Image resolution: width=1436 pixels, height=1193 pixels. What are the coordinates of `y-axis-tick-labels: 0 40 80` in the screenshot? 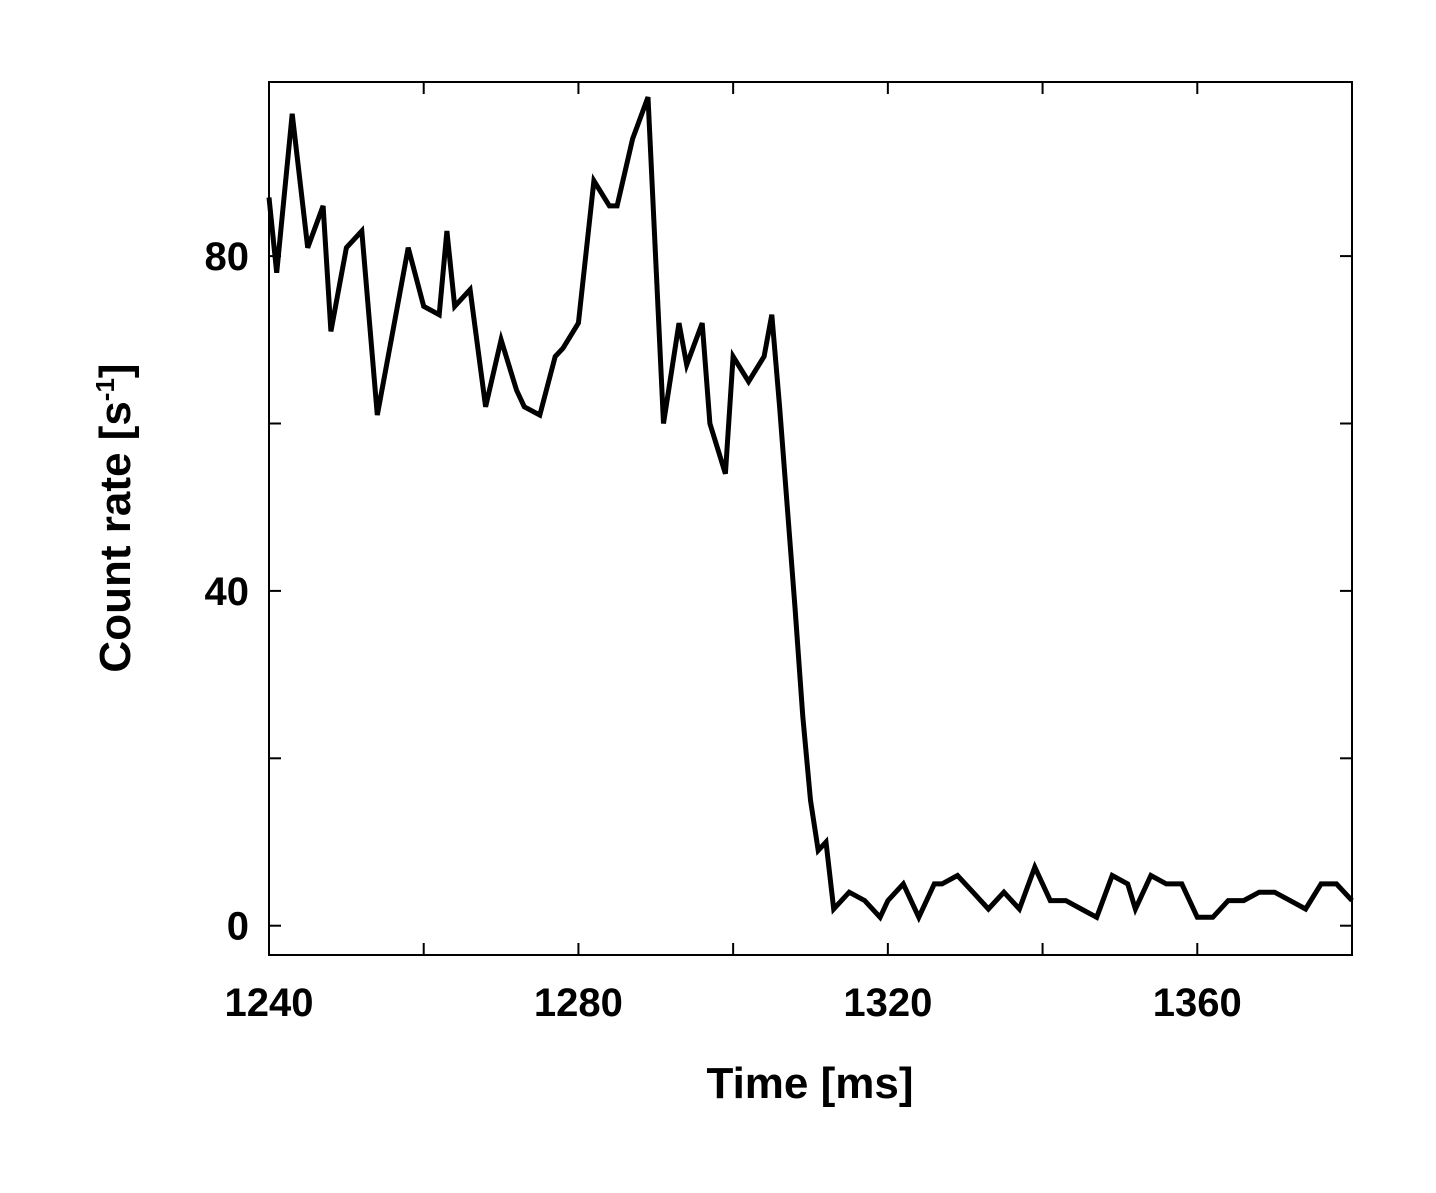 It's located at (227, 592).